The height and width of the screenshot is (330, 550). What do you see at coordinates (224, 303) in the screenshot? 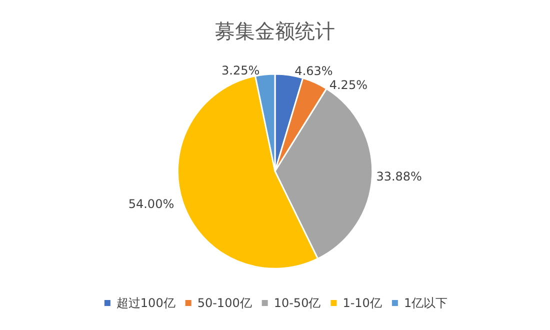
I see `legend-label: 50-100亿` at bounding box center [224, 303].